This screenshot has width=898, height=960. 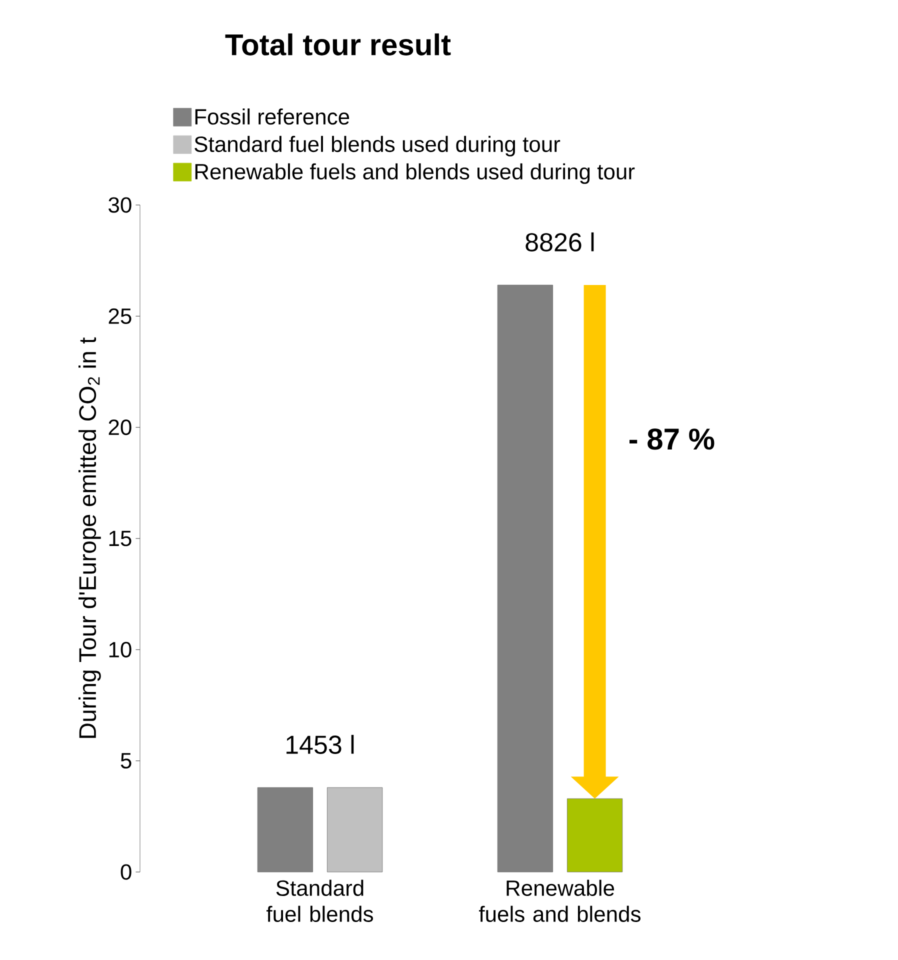 What do you see at coordinates (120, 205) in the screenshot?
I see `y-tick-label: 30` at bounding box center [120, 205].